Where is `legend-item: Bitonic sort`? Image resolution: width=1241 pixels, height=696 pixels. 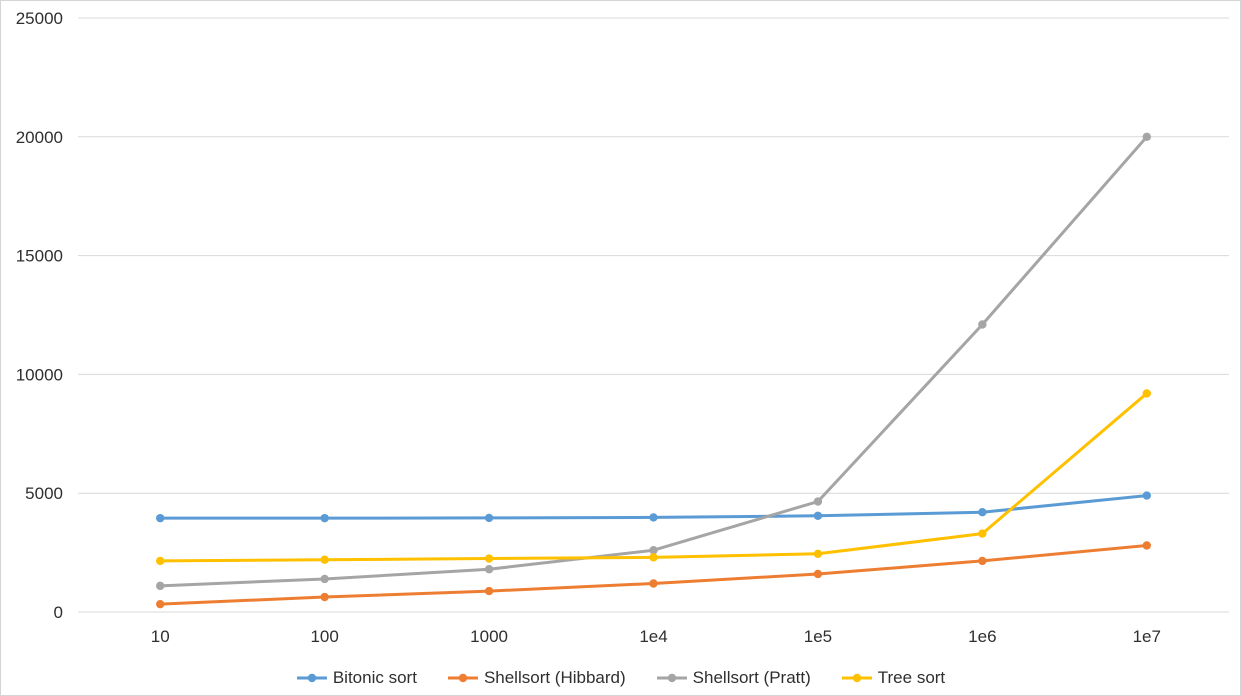
legend-item: Bitonic sort is located at coordinates (356, 677).